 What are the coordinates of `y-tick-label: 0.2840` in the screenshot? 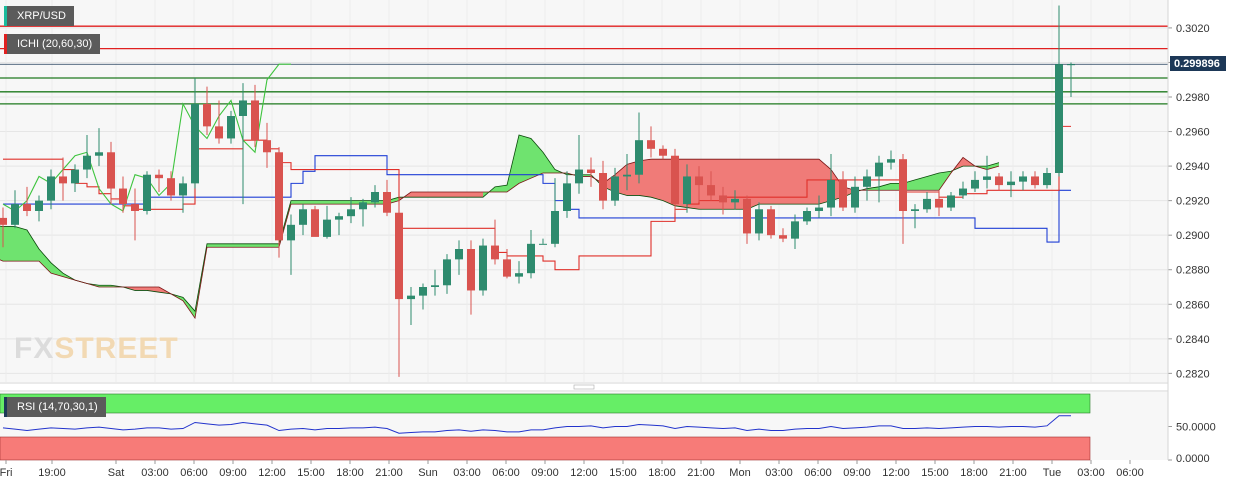 It's located at (1193, 340).